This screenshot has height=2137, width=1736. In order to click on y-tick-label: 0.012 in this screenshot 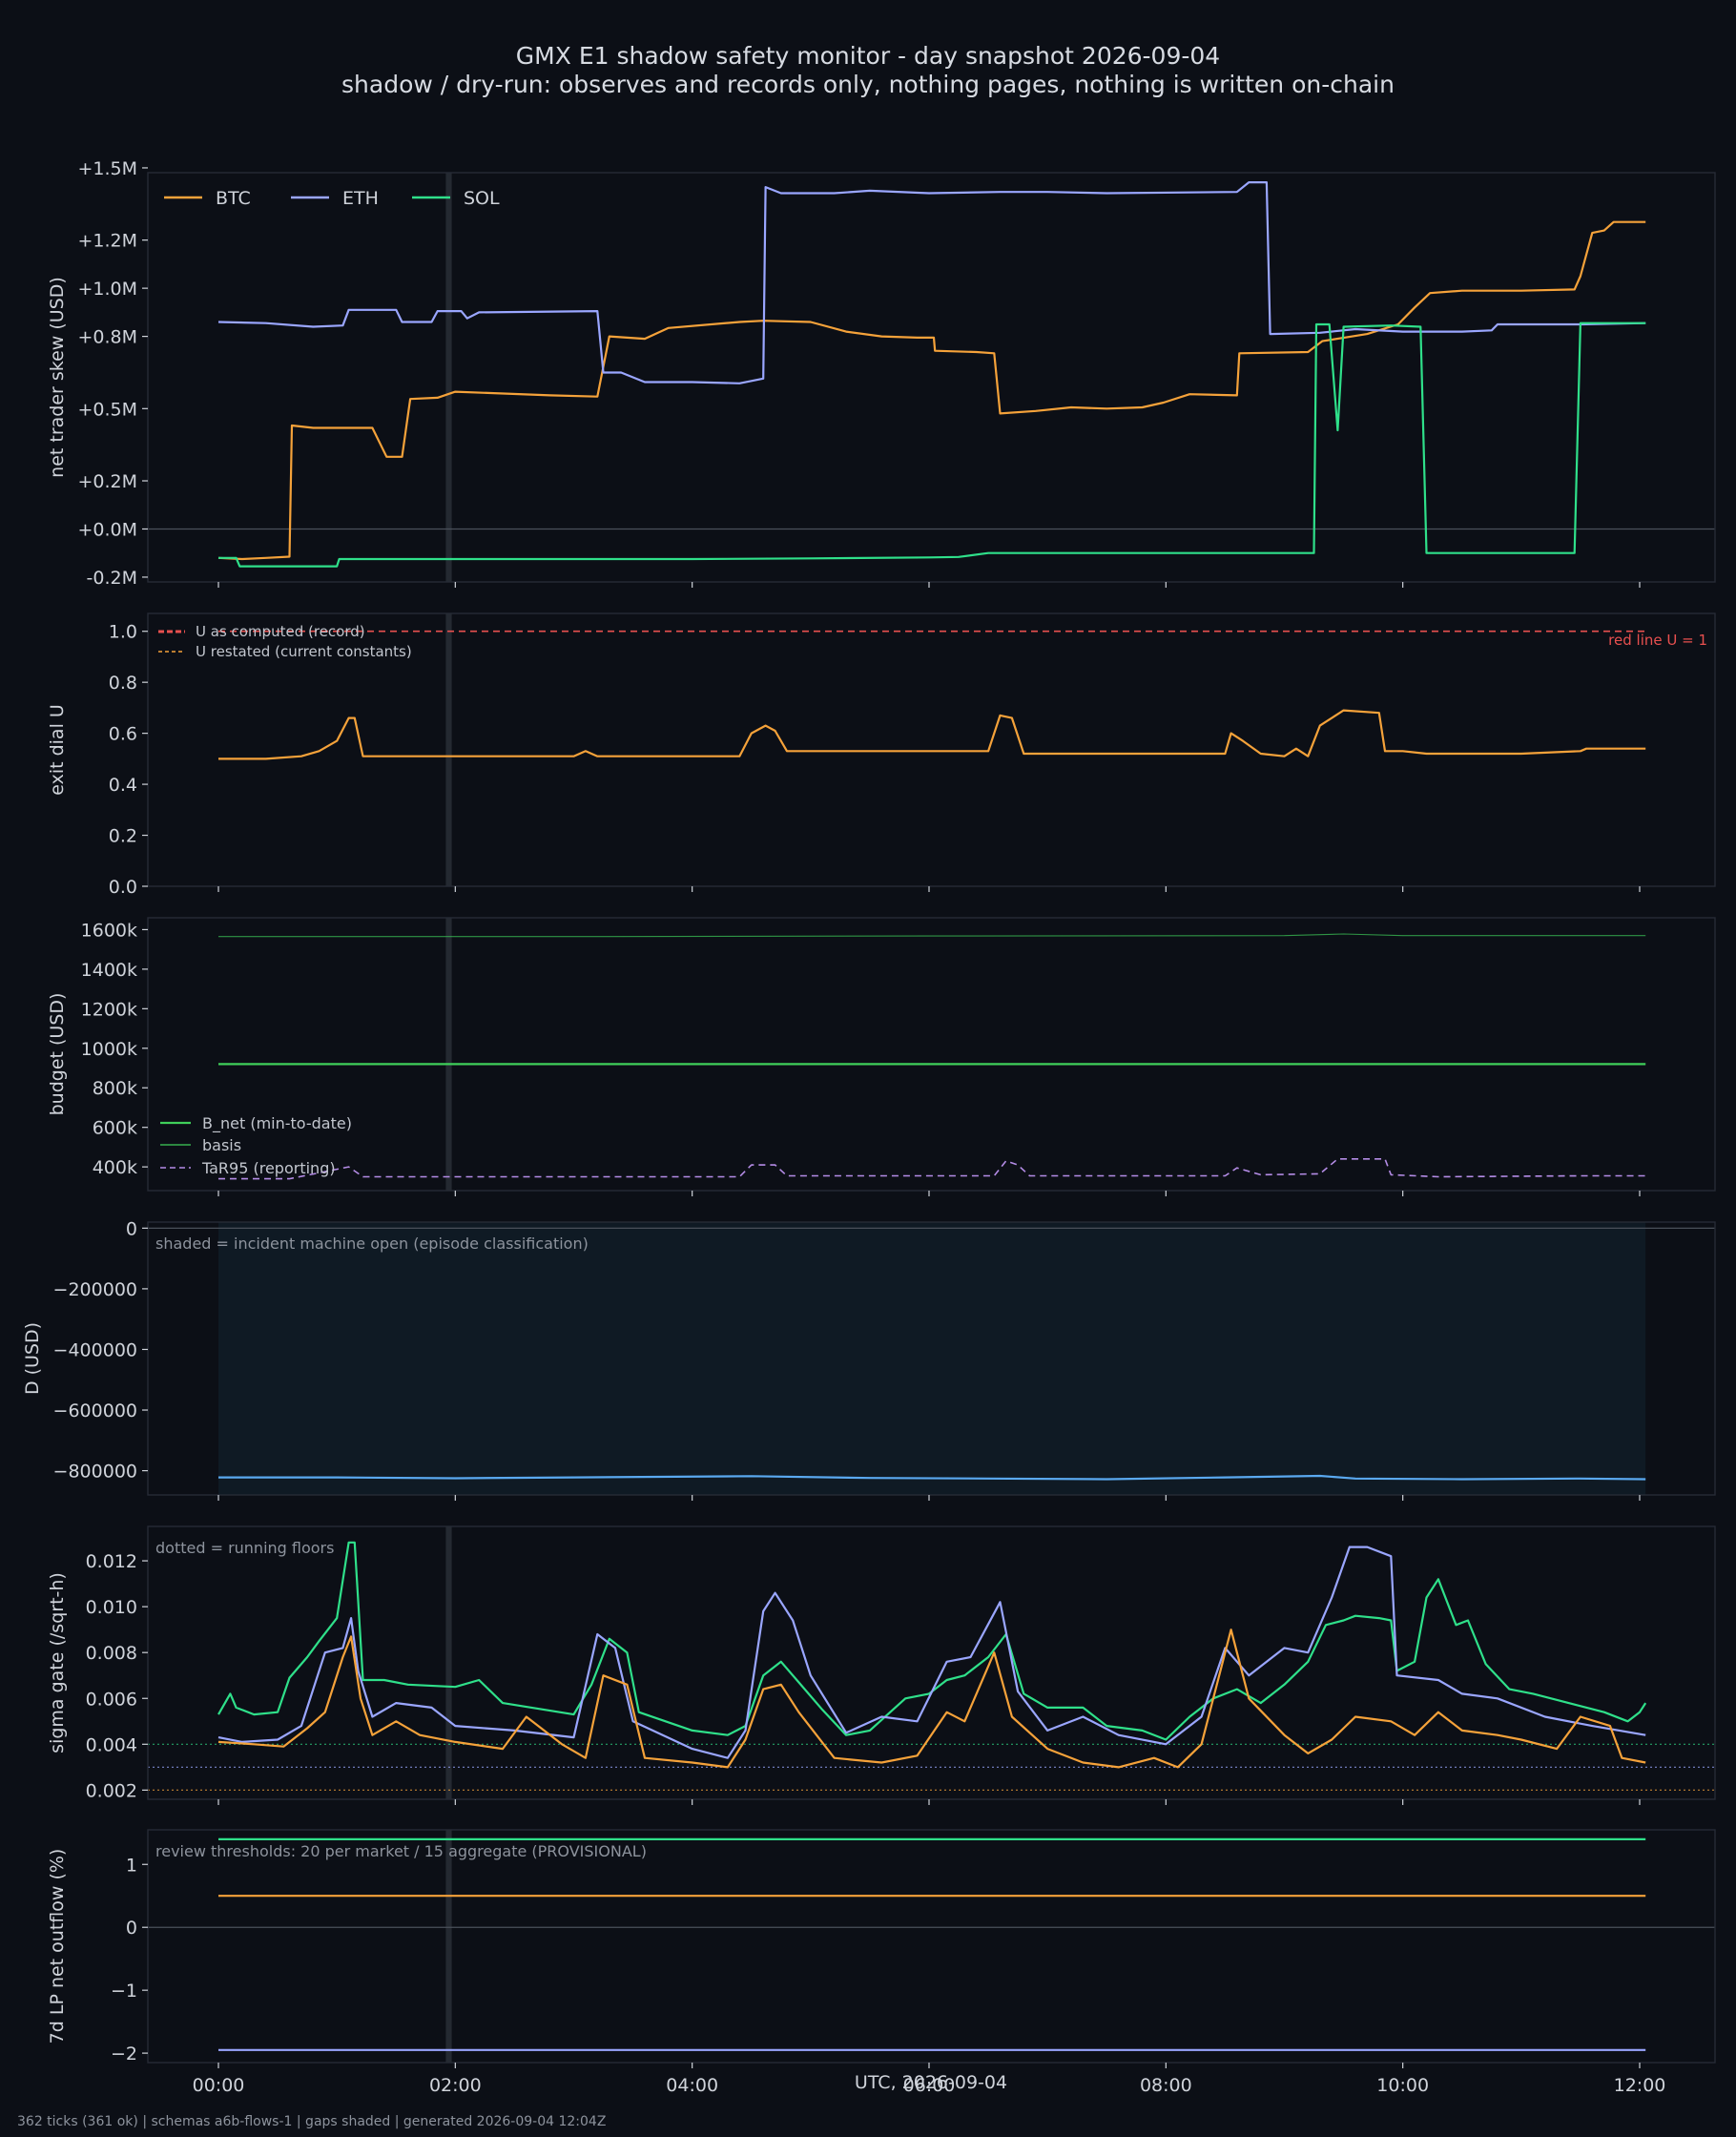, I will do `click(111, 1561)`.